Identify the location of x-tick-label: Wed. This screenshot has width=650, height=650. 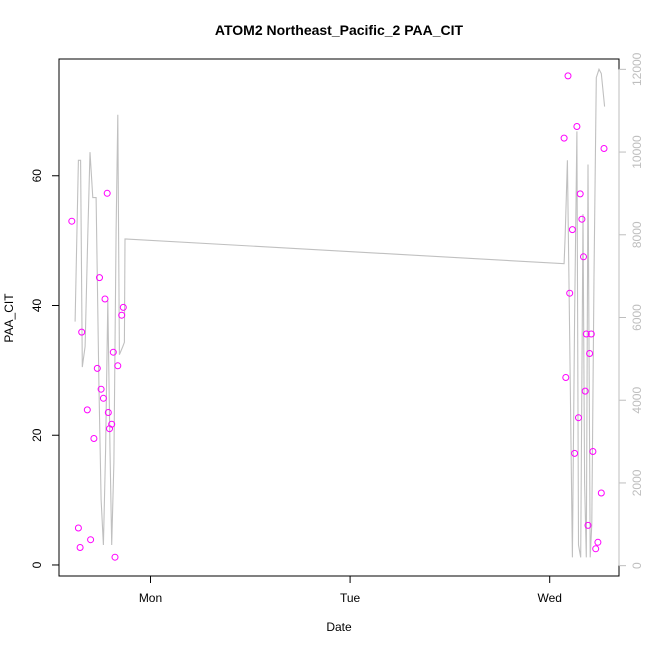
(549, 598).